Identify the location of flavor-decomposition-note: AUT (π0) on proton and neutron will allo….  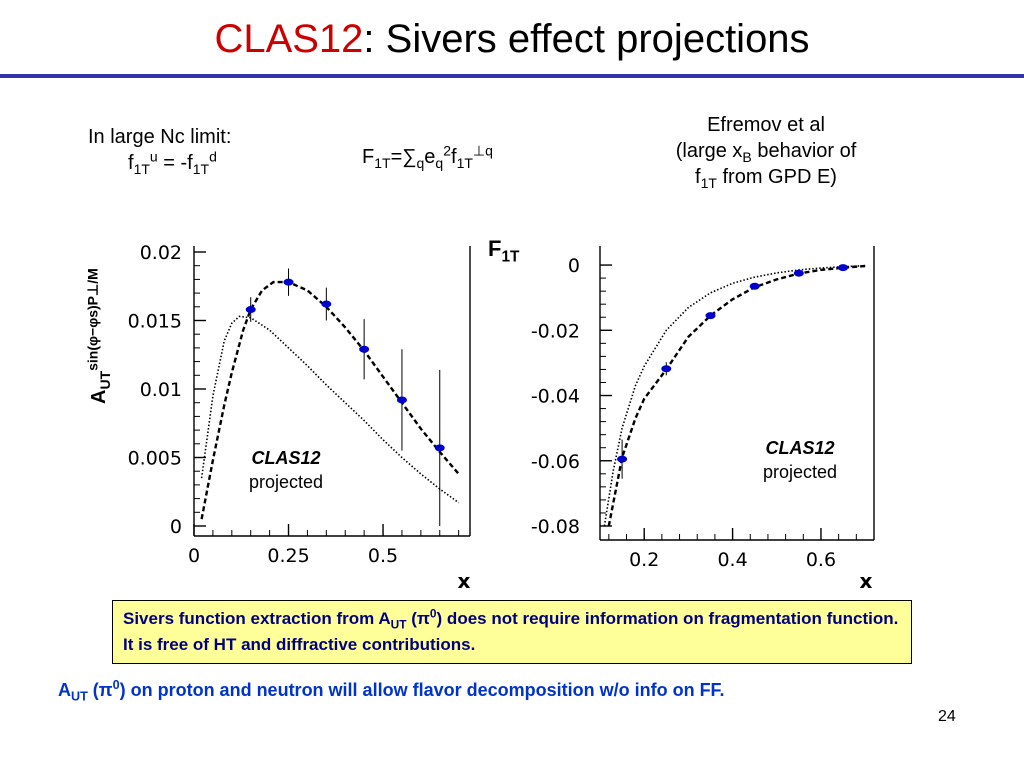
(391, 691).